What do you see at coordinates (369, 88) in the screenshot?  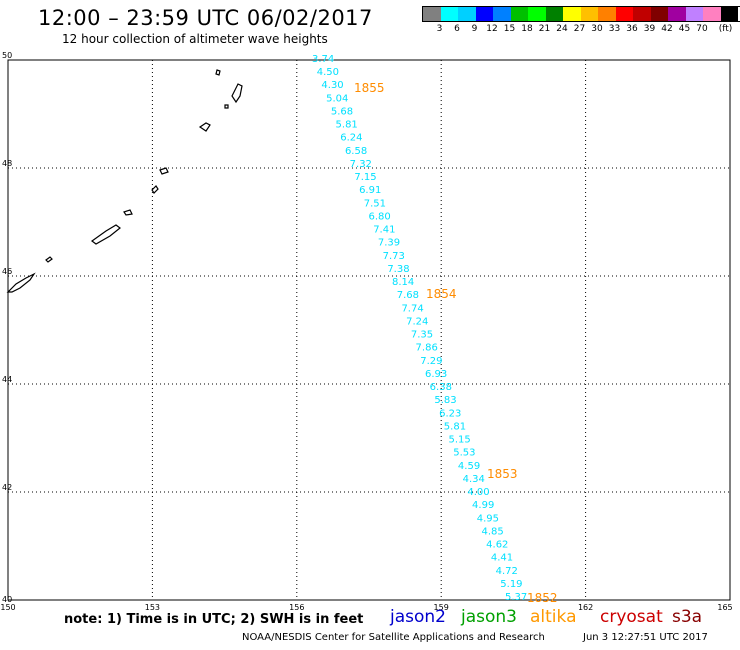 I see `pass-number-label: 1855` at bounding box center [369, 88].